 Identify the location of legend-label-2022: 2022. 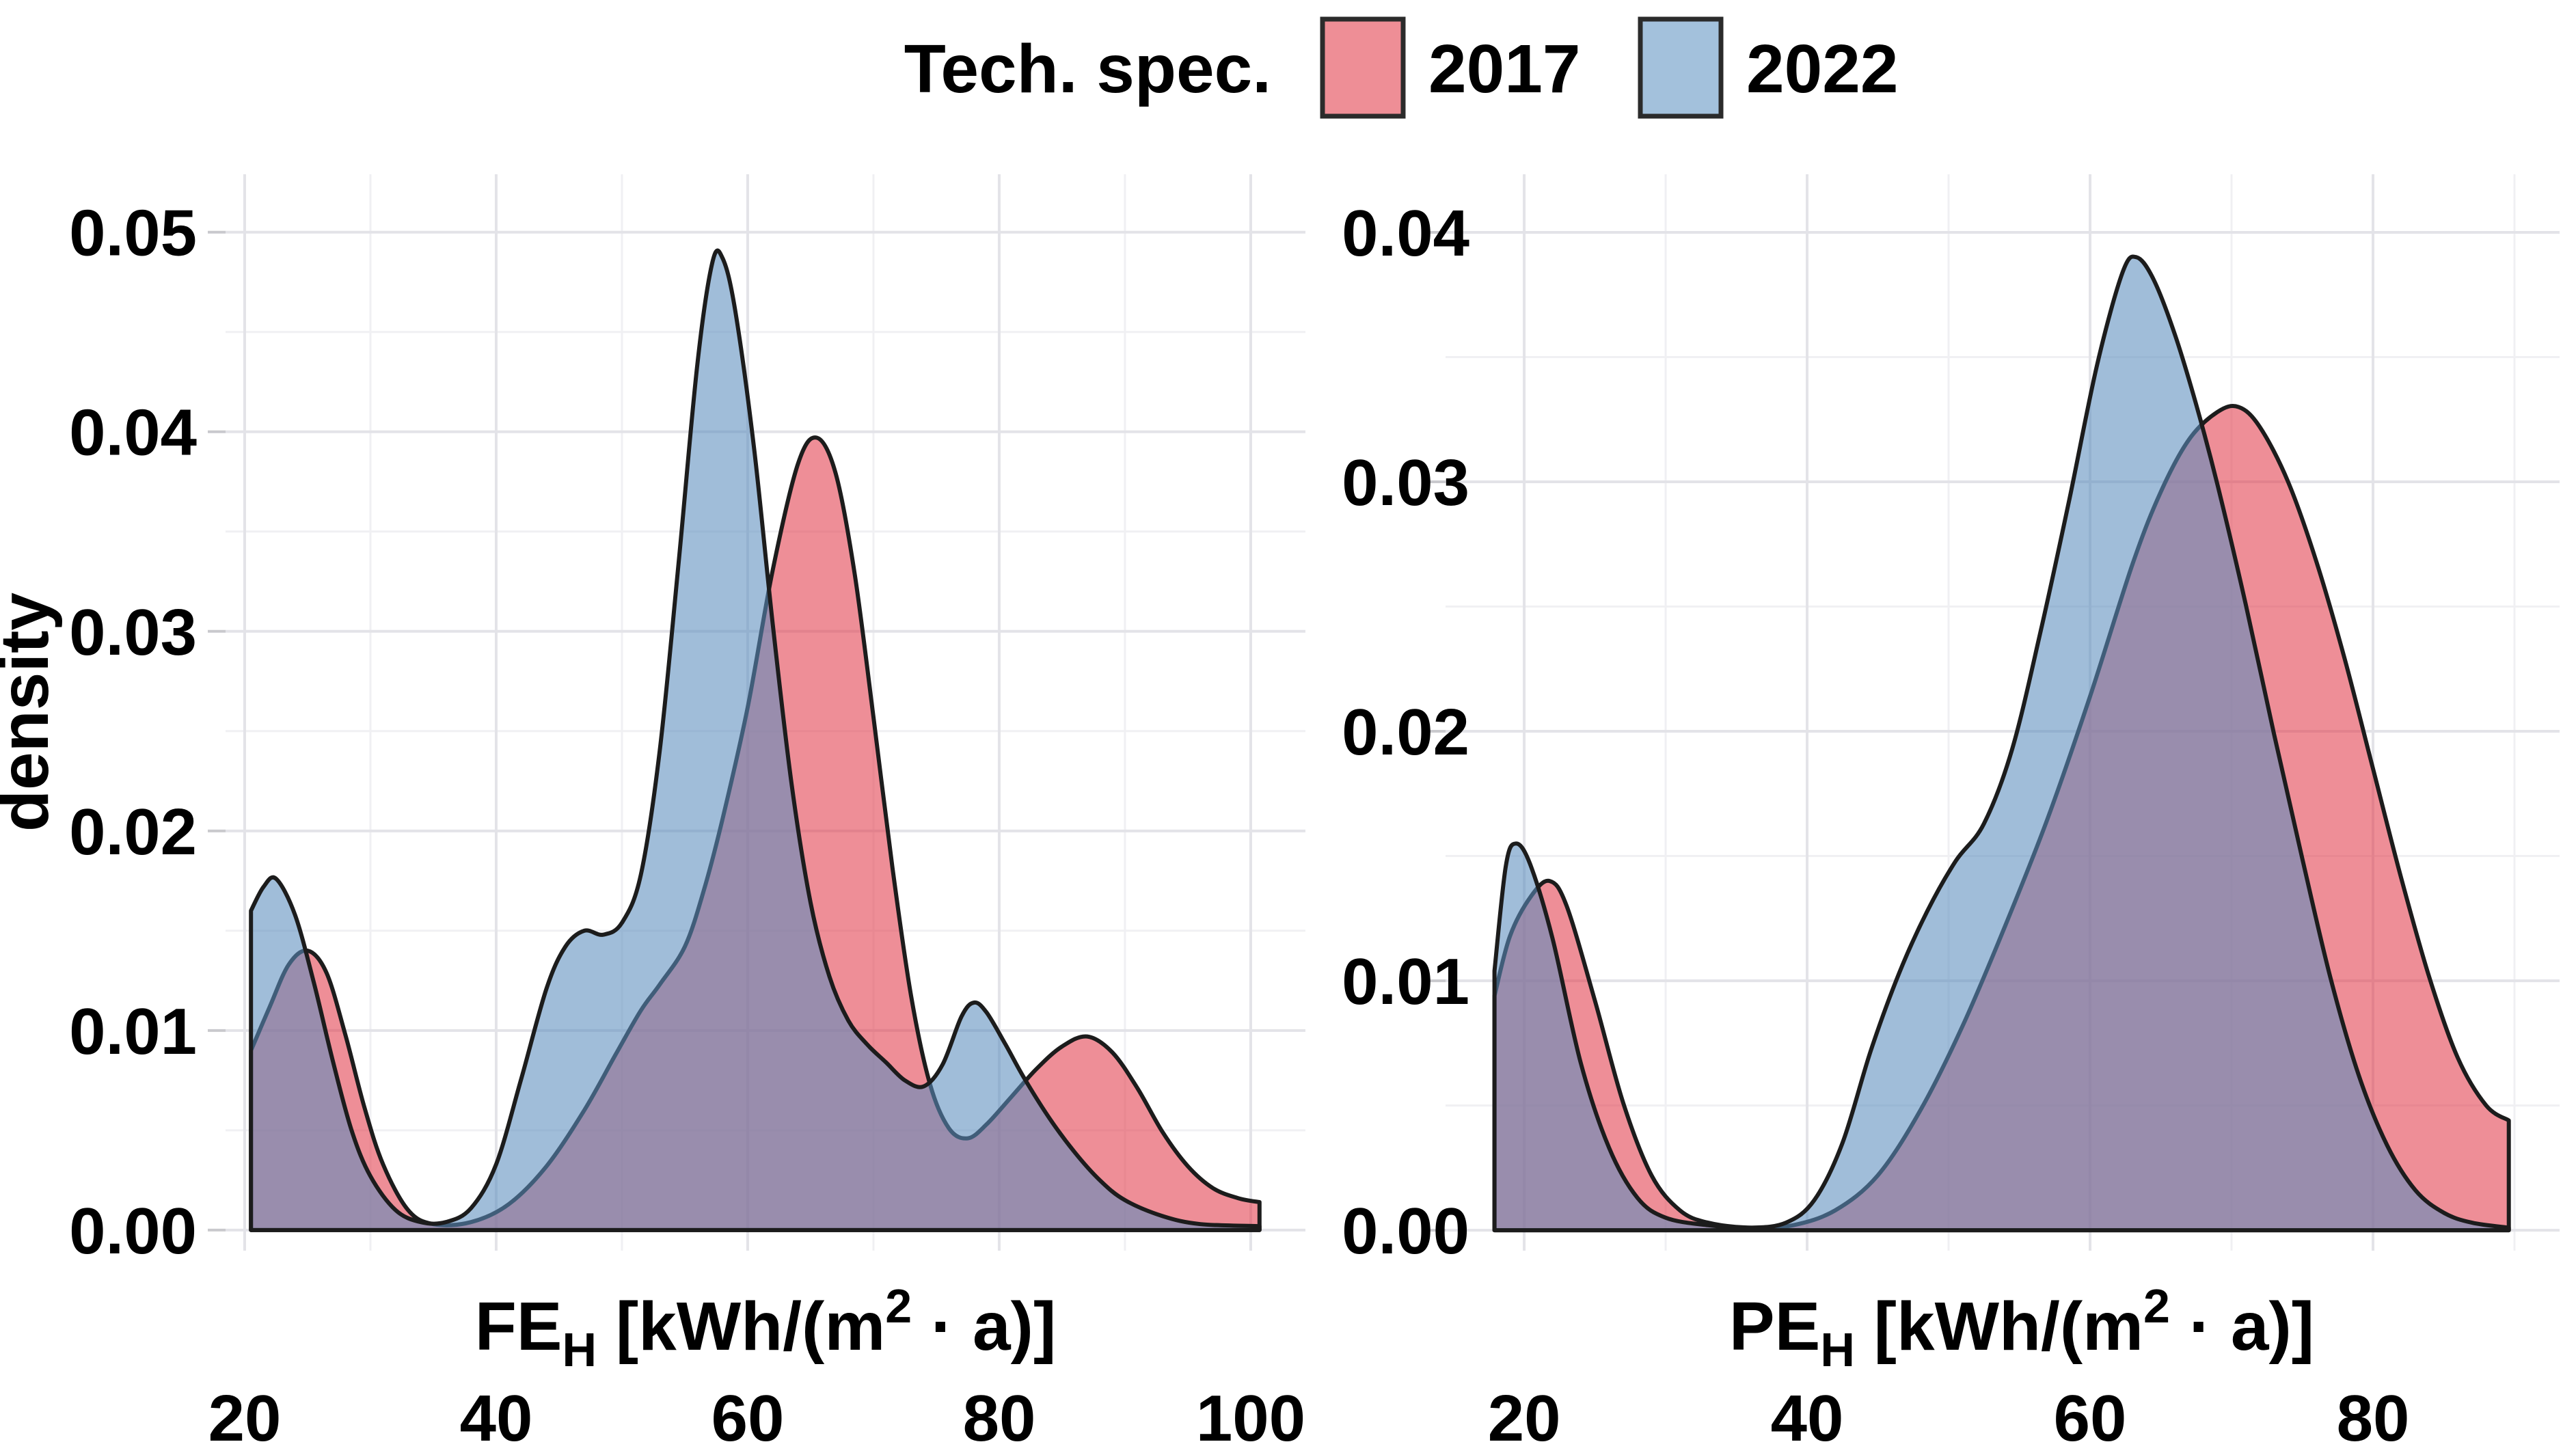
(1822, 69).